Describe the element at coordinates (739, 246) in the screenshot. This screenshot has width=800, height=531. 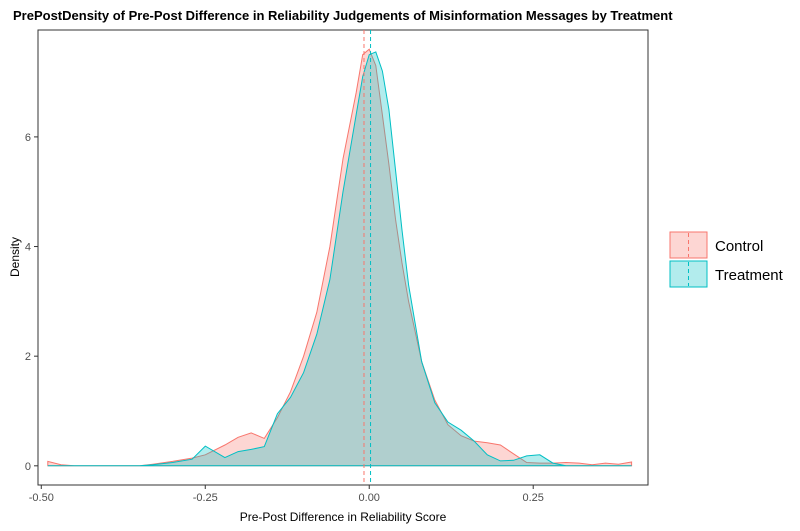
I see `legend-label-control: Control` at that location.